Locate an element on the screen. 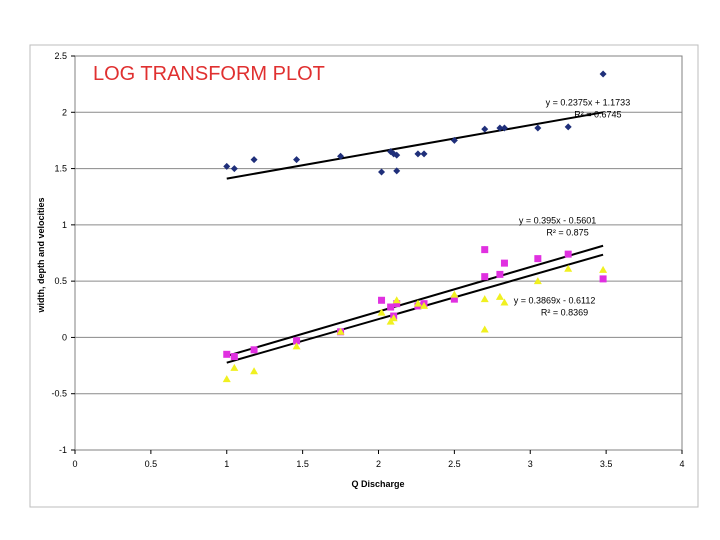 The image size is (720, 540). y-axis-ticks: -1 -0.5 0 0.5 1 1.5 2 2.5 is located at coordinates (63, 253).